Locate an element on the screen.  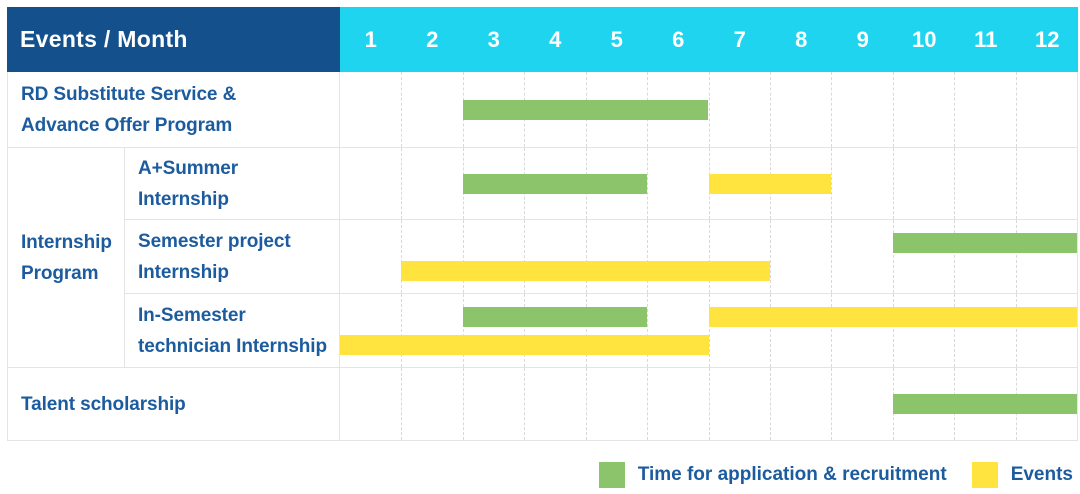
month-header-1: 1 is located at coordinates (371, 39).